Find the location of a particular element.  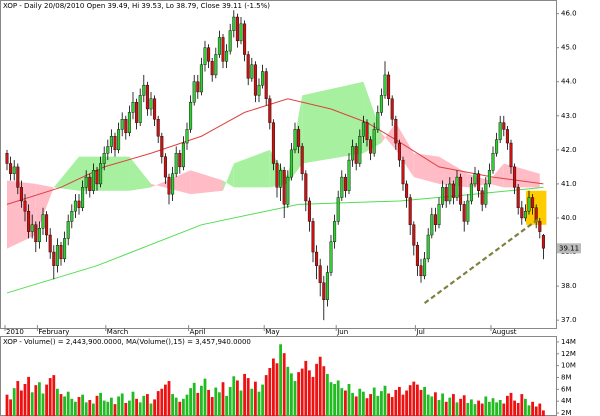

x-tick-label: Jul is located at coordinates (420, 332).